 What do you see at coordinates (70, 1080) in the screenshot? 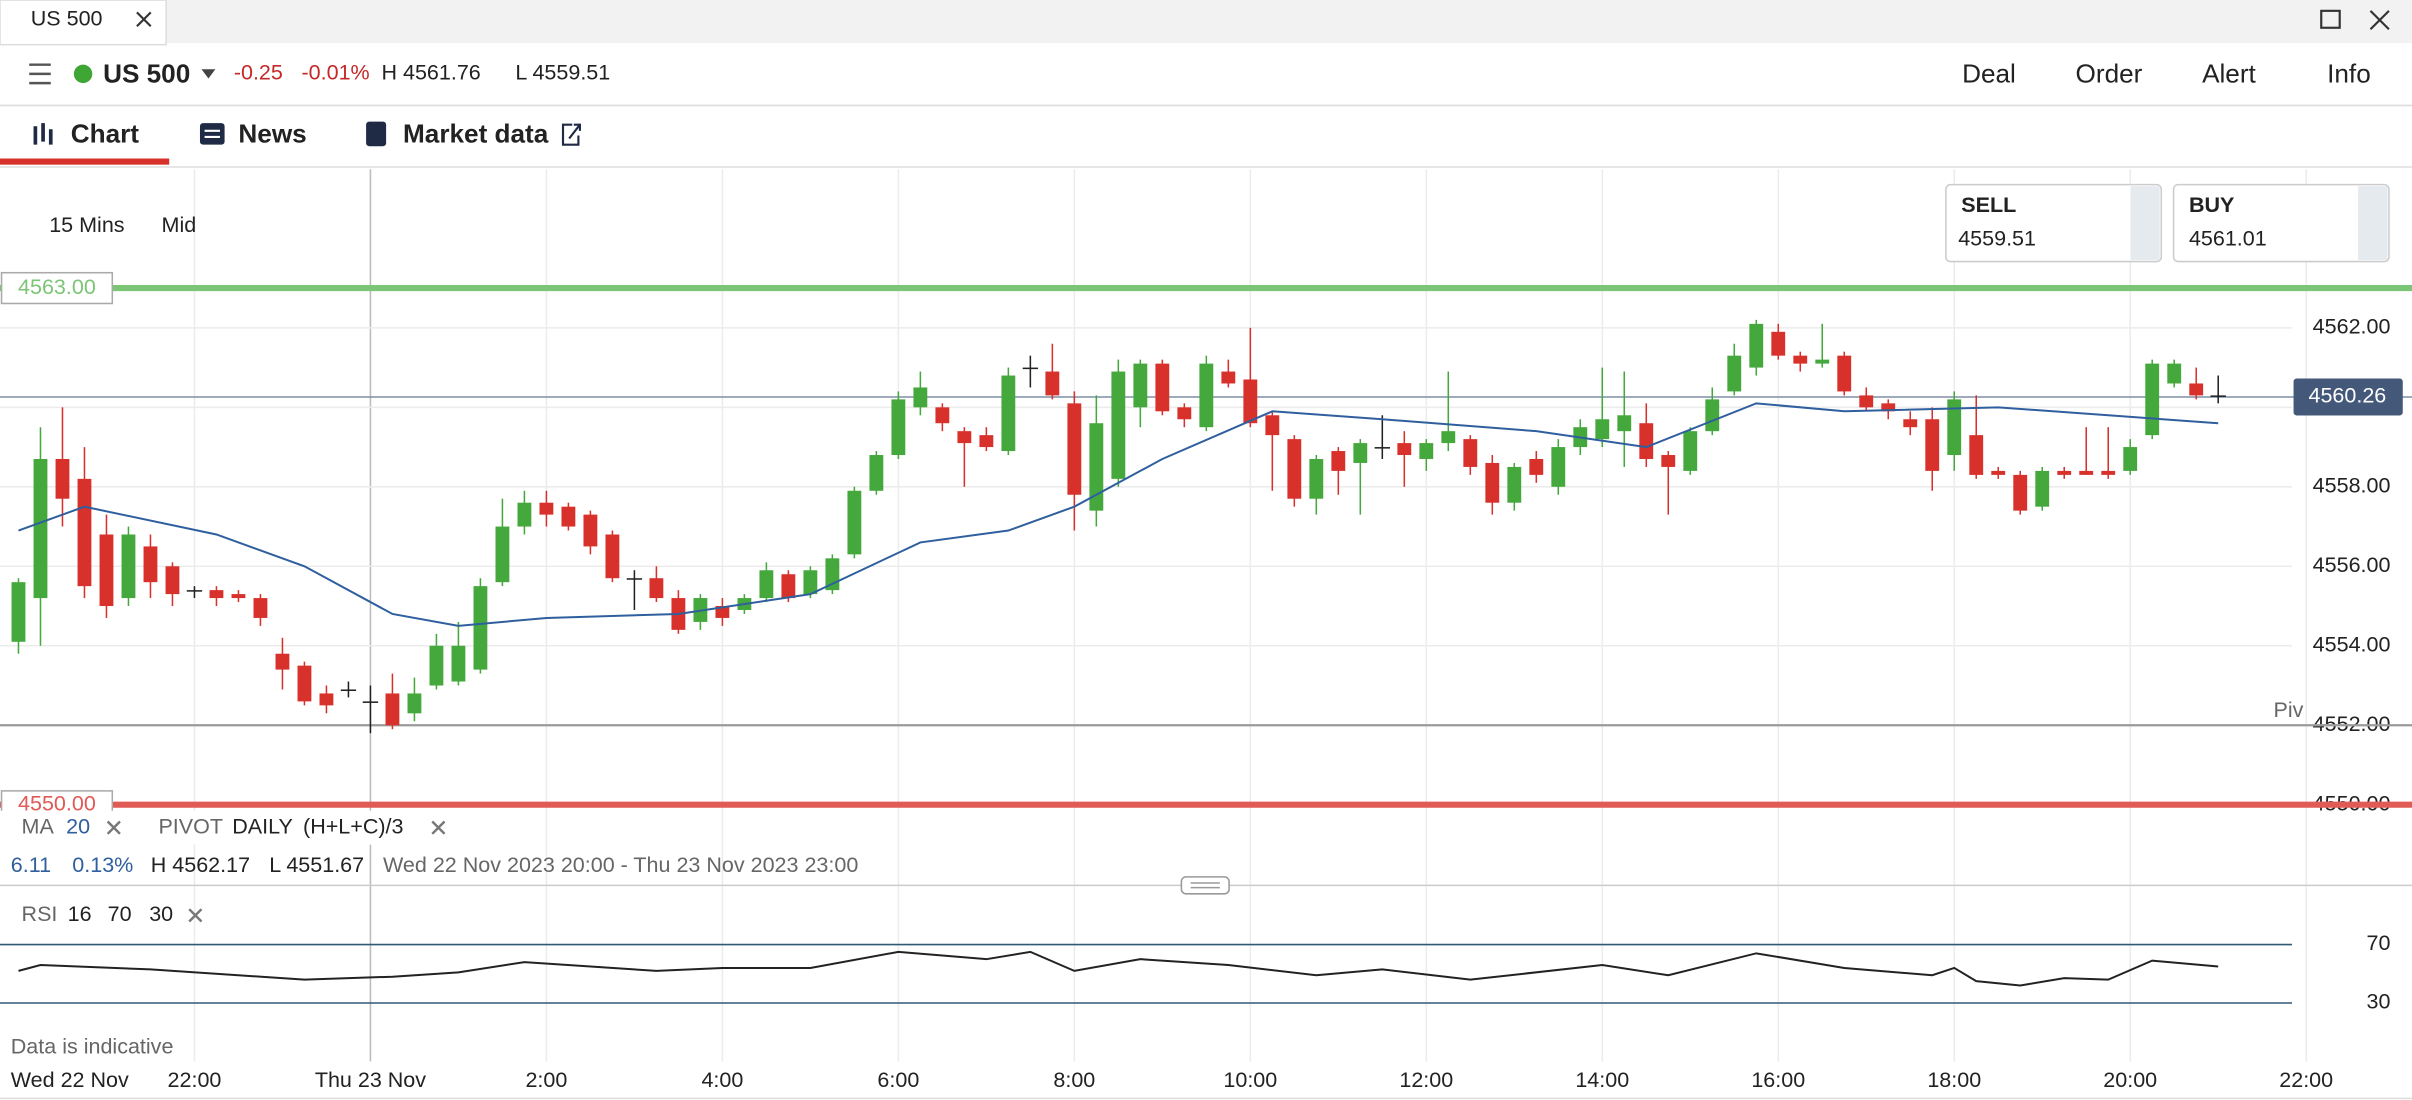
I see `x-start-label: Wed 22 Nov` at bounding box center [70, 1080].